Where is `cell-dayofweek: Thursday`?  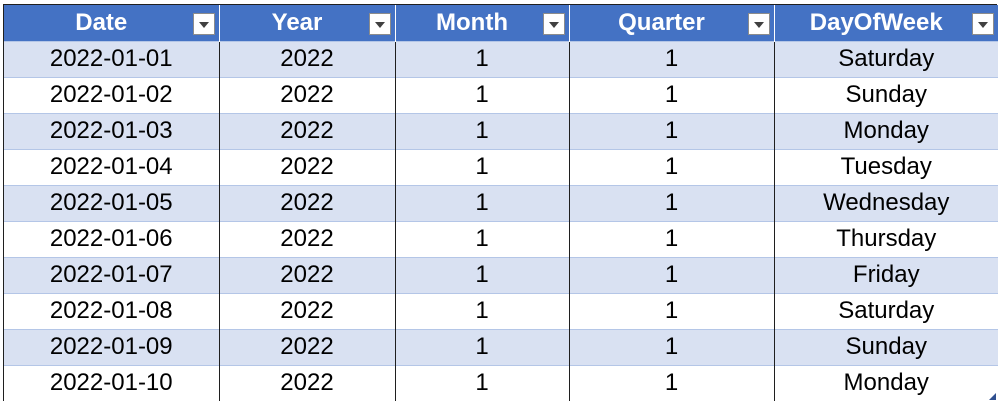
cell-dayofweek: Thursday is located at coordinates (885, 238).